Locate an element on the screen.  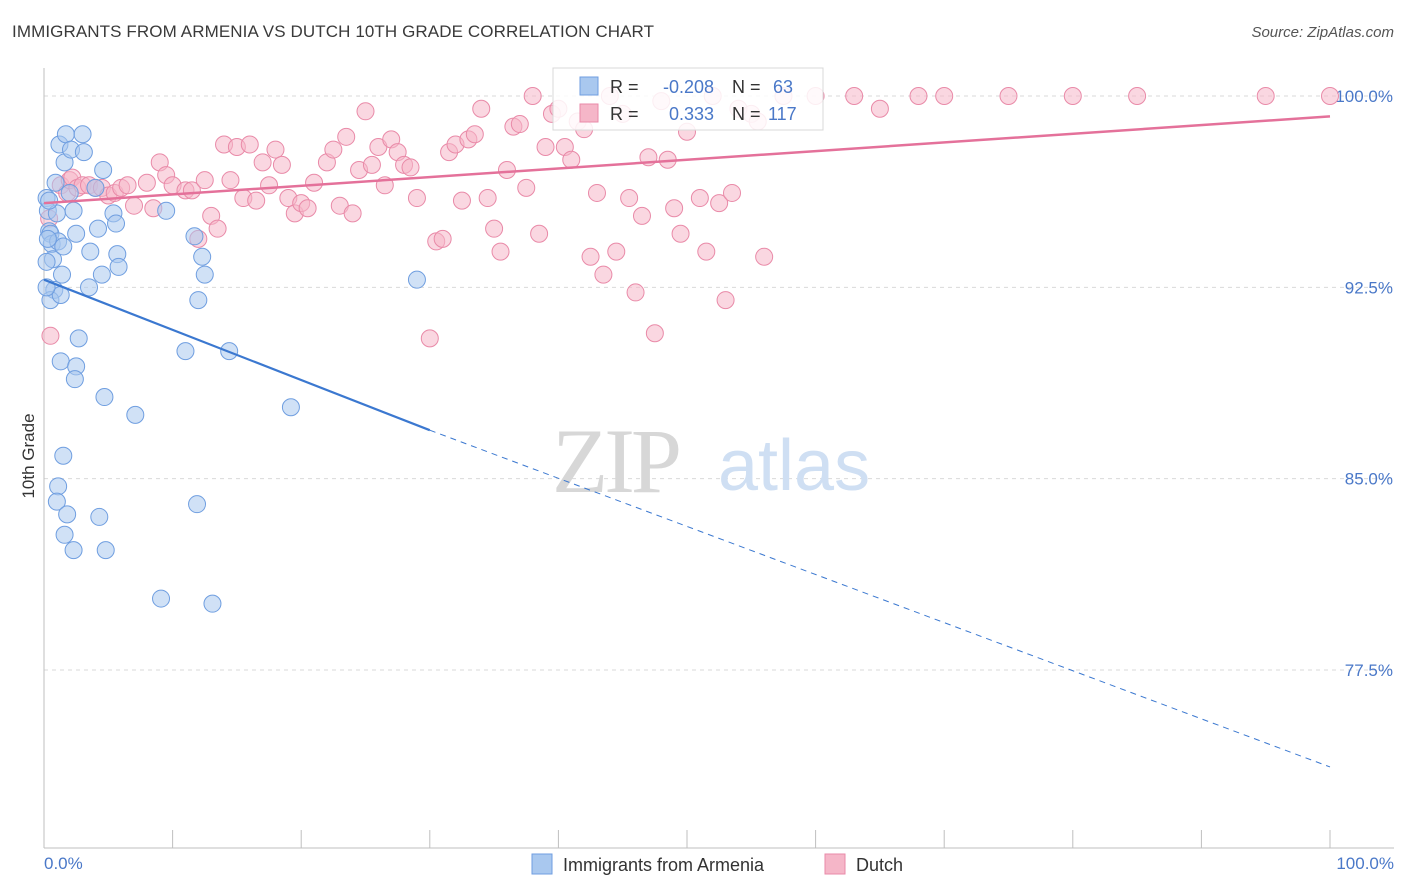
y-tick-label: 100.0% is located at coordinates (1364, 96).